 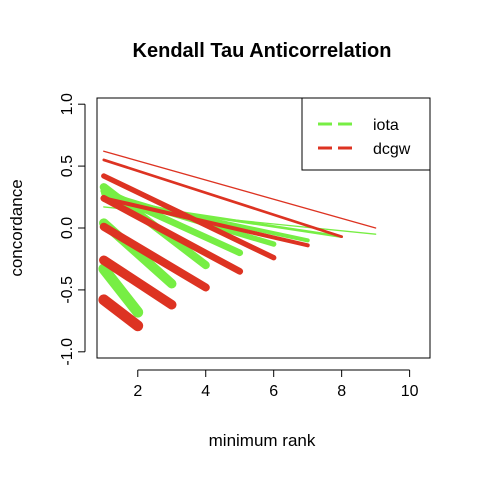 I want to click on y-tick-label: 0.0, so click(x=67, y=228).